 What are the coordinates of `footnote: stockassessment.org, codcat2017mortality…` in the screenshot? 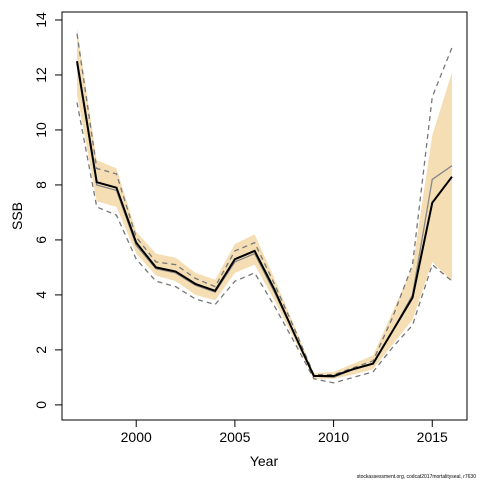 It's located at (416, 477).